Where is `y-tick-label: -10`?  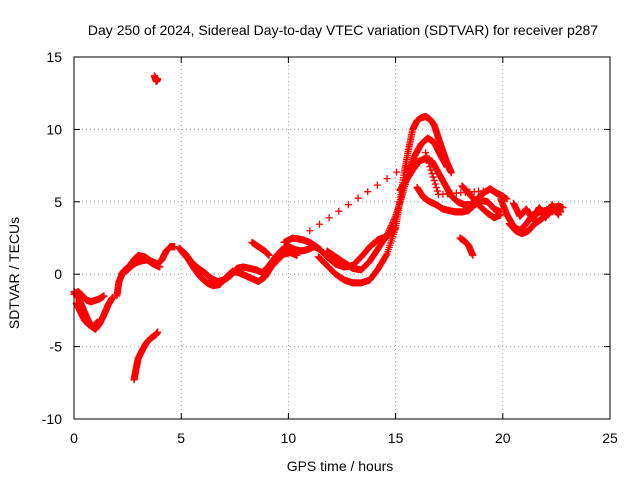
y-tick-label: -10 is located at coordinates (52, 419).